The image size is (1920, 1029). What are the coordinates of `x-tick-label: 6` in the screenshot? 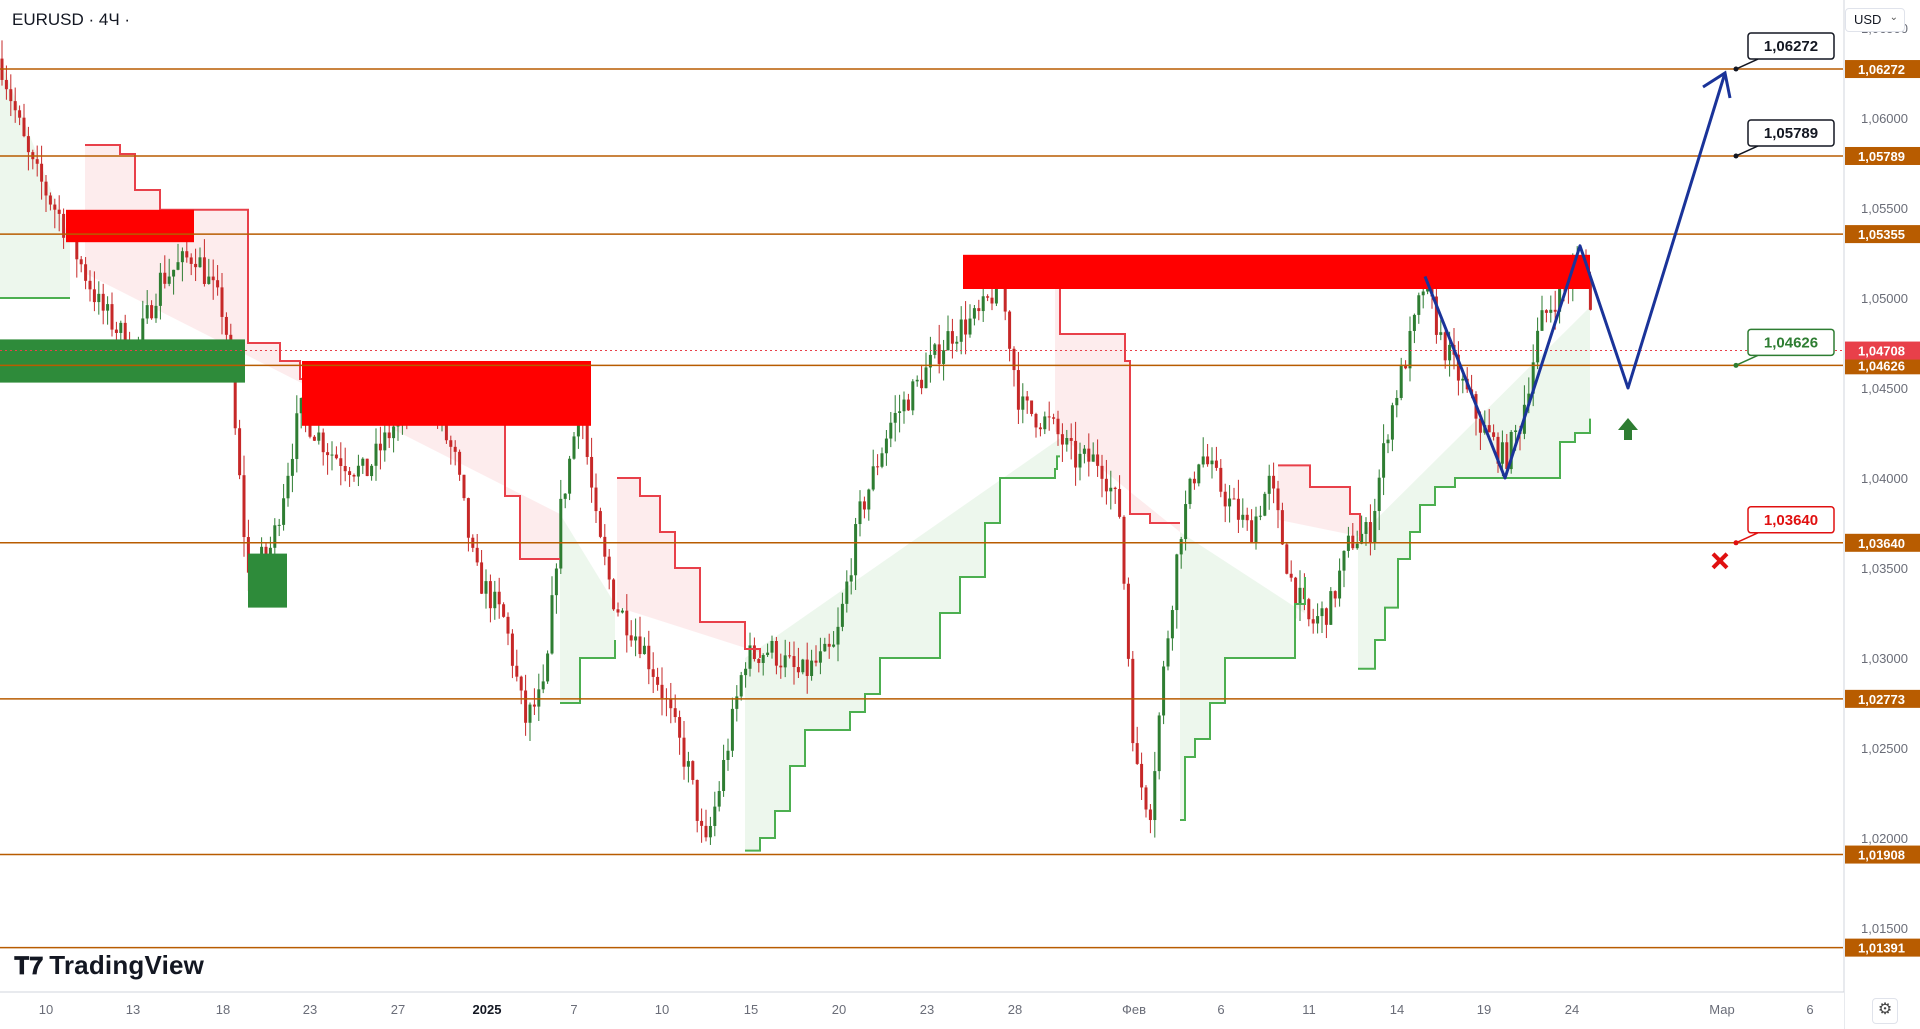 It's located at (1220, 1009).